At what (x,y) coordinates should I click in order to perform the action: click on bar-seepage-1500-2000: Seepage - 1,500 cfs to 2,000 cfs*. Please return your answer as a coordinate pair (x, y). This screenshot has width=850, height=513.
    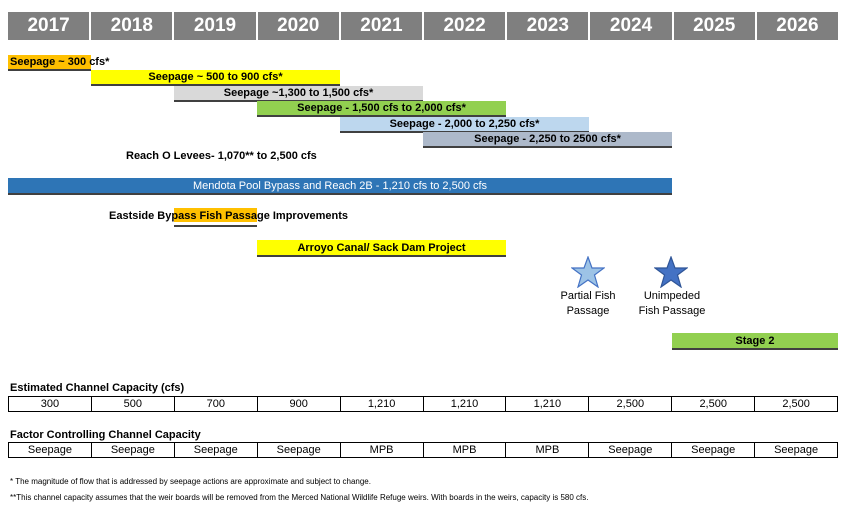
    Looking at the image, I should click on (381, 109).